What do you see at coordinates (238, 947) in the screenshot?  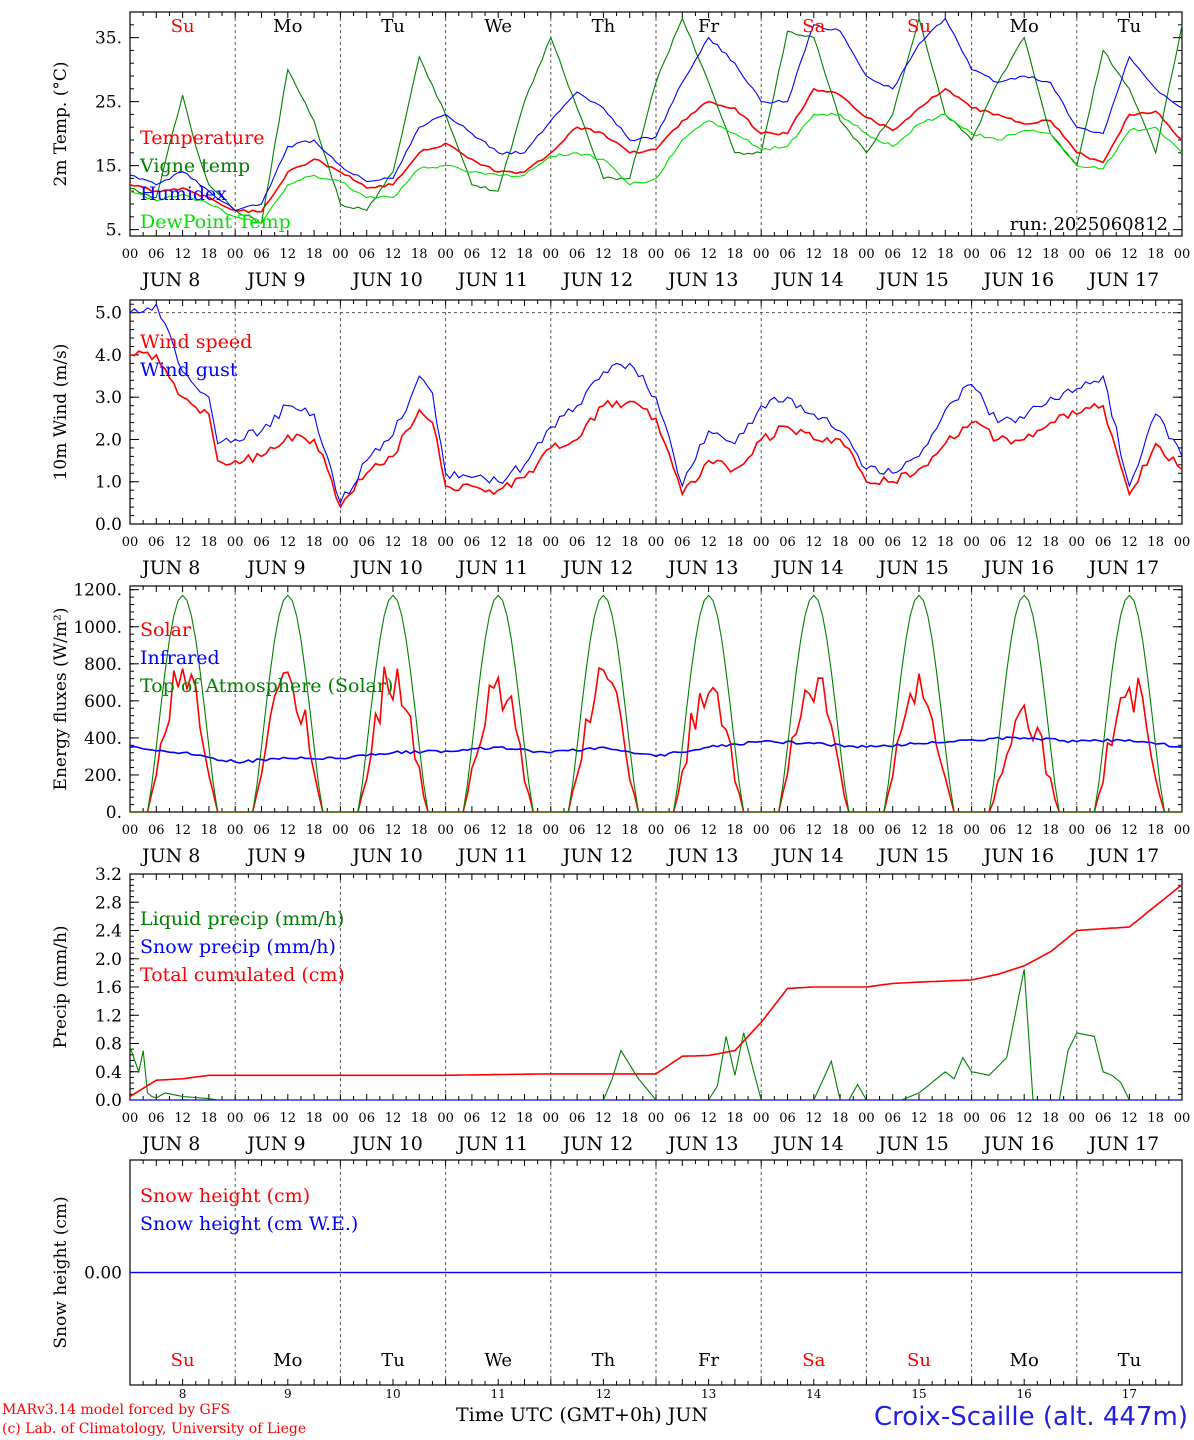 I see `legend-entry: Snow precip (mm/h)` at bounding box center [238, 947].